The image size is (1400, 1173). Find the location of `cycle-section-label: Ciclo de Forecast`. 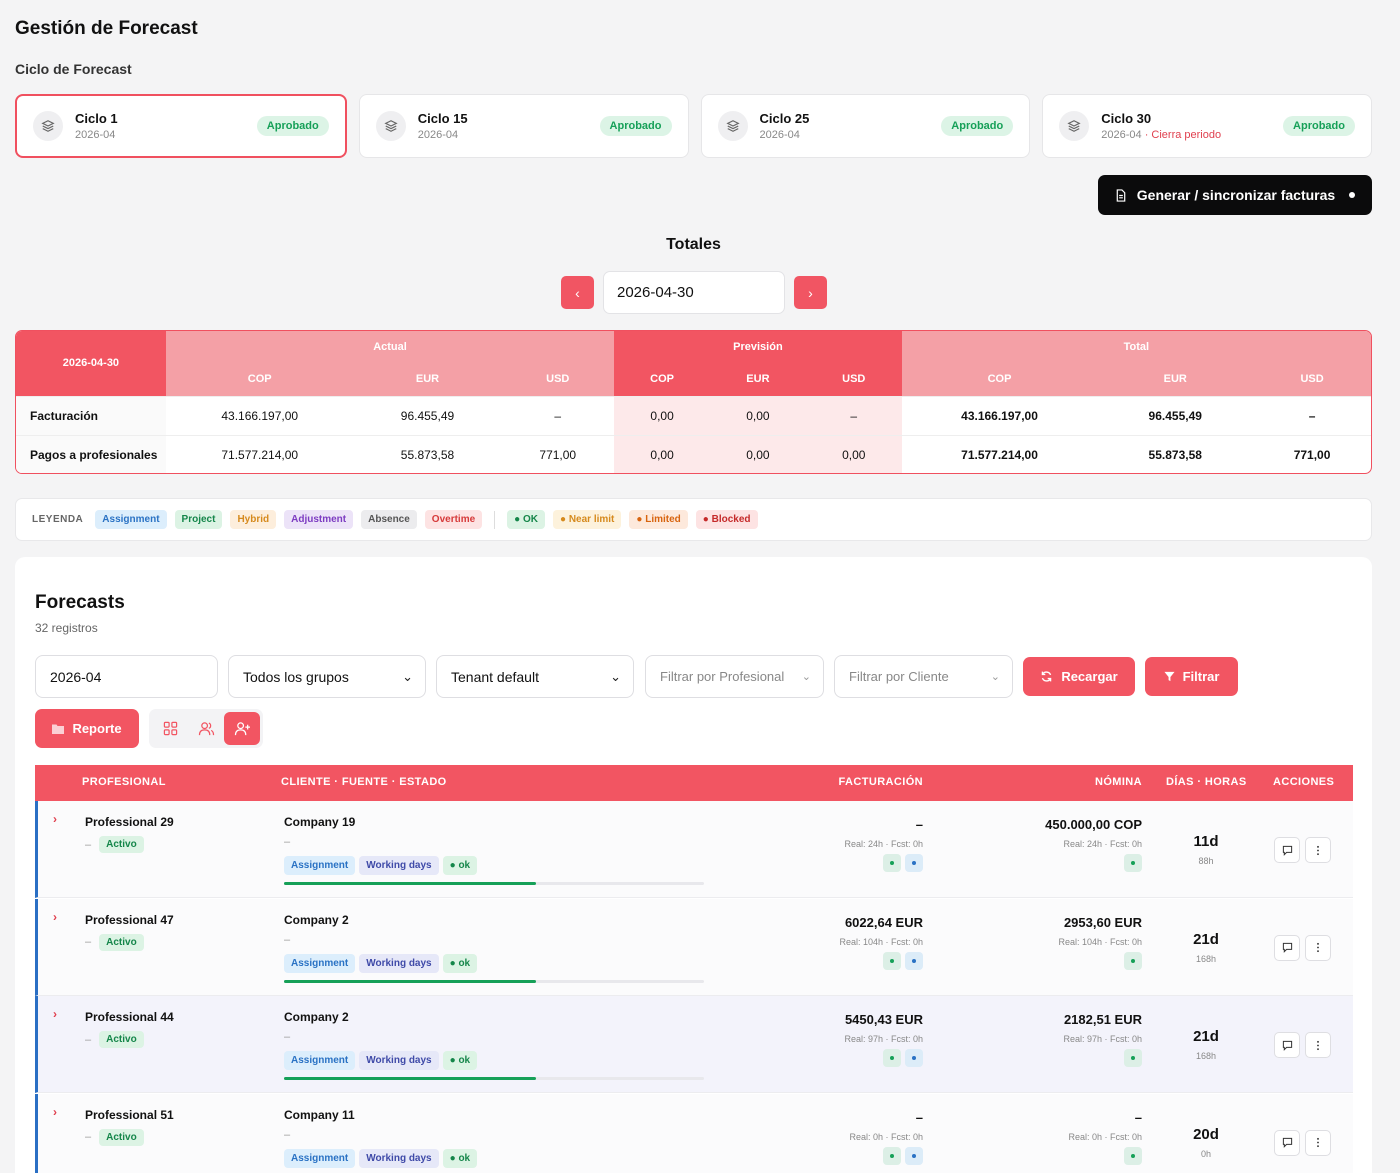

cycle-section-label: Ciclo de Forecast is located at coordinates (73, 69).